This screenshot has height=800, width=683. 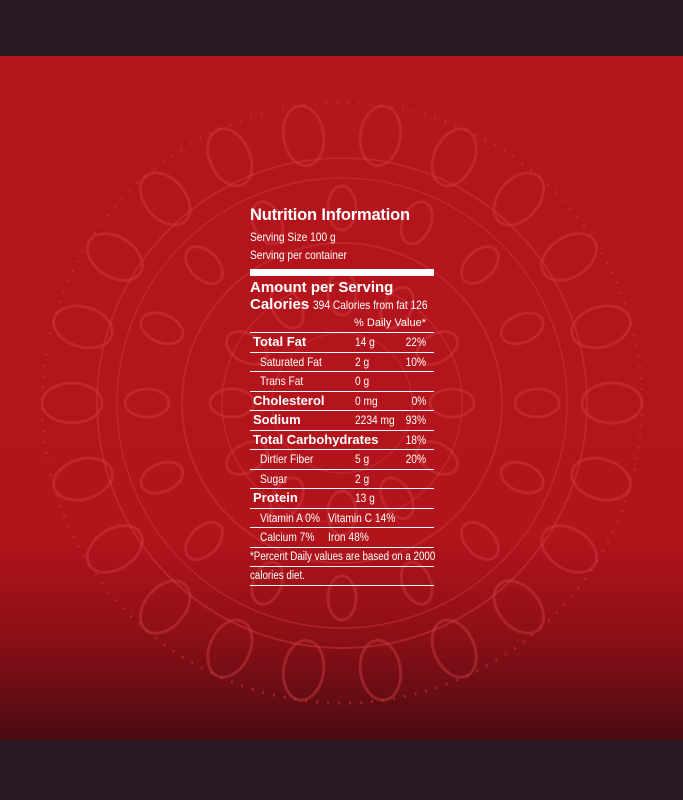 I want to click on nutrient-row: Protein 13 g, so click(x=342, y=498).